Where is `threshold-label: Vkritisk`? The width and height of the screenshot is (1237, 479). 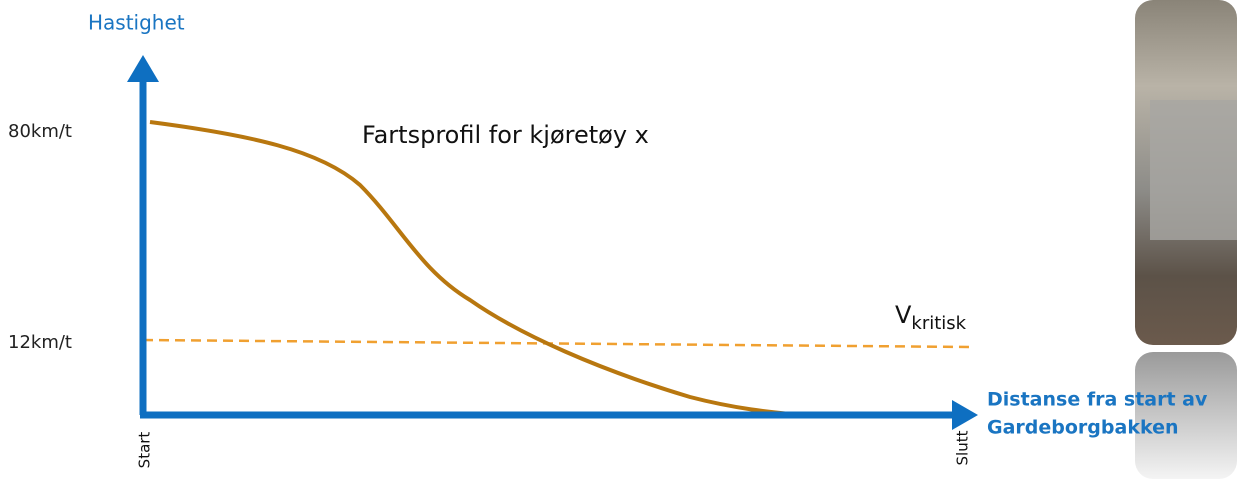
threshold-label: Vkritisk is located at coordinates (931, 317).